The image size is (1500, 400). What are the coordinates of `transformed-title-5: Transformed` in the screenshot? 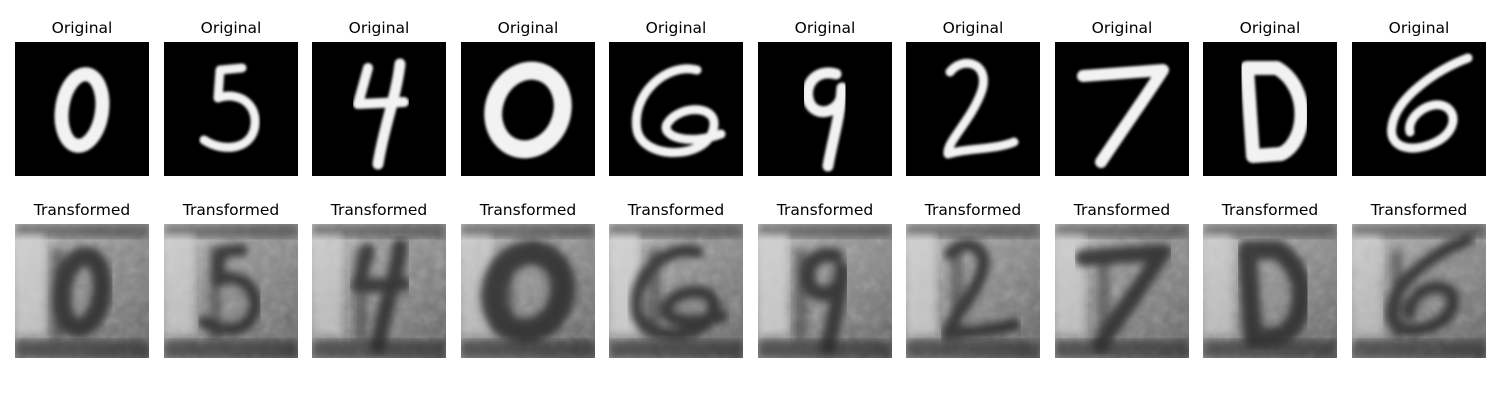 It's located at (676, 210).